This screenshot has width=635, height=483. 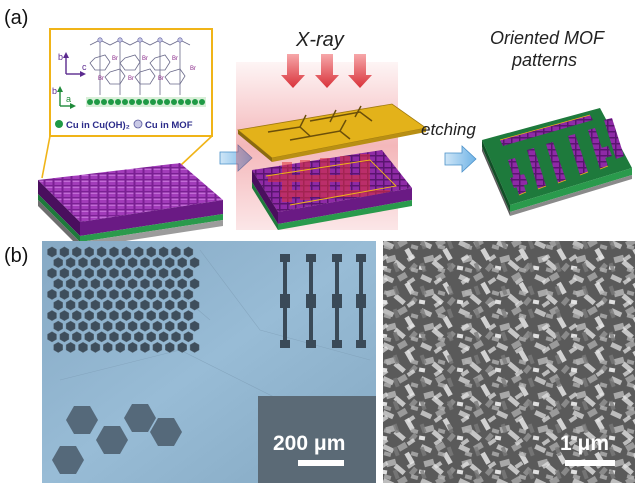 What do you see at coordinates (448, 129) in the screenshot?
I see `etching-label: etching` at bounding box center [448, 129].